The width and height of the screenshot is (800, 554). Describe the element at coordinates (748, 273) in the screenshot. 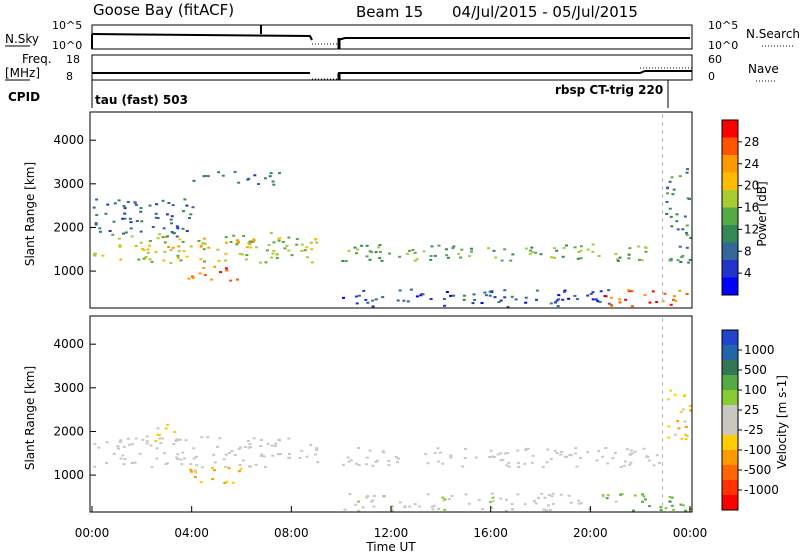

I see `colorbar-tick-label: 4` at that location.